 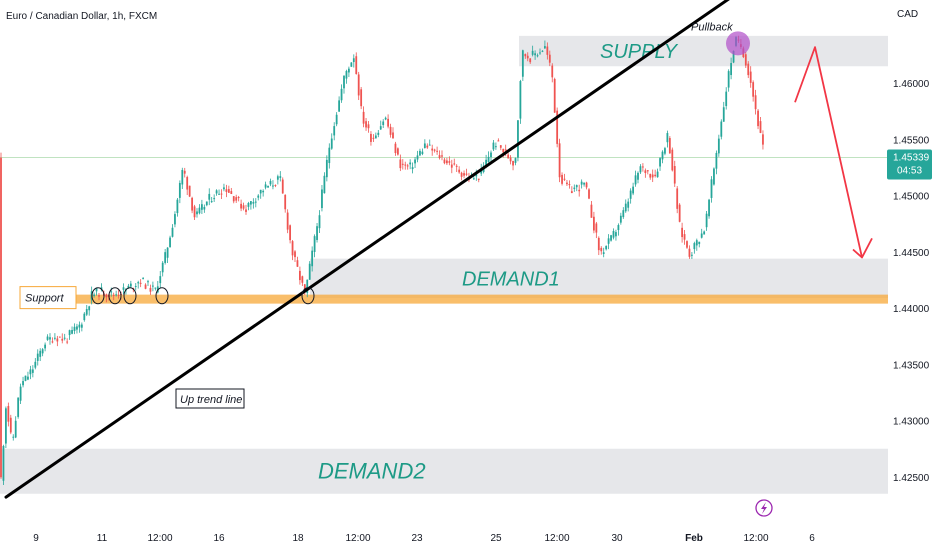 What do you see at coordinates (911, 422) in the screenshot?
I see `price-tick-label: 1.43000` at bounding box center [911, 422].